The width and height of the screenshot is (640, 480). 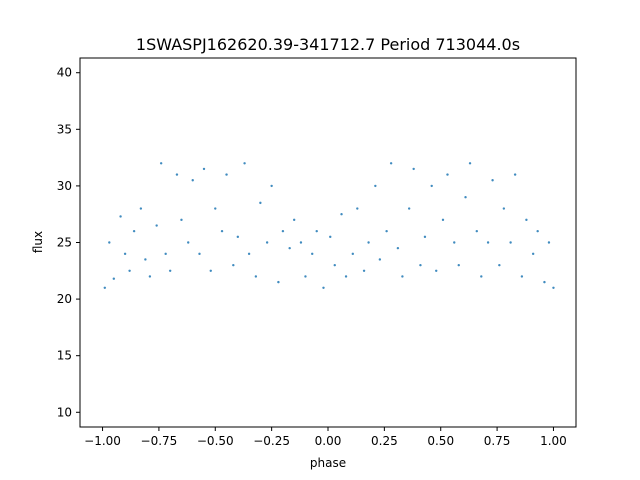 What do you see at coordinates (38, 242) in the screenshot?
I see `y-axis-label: flux` at bounding box center [38, 242].